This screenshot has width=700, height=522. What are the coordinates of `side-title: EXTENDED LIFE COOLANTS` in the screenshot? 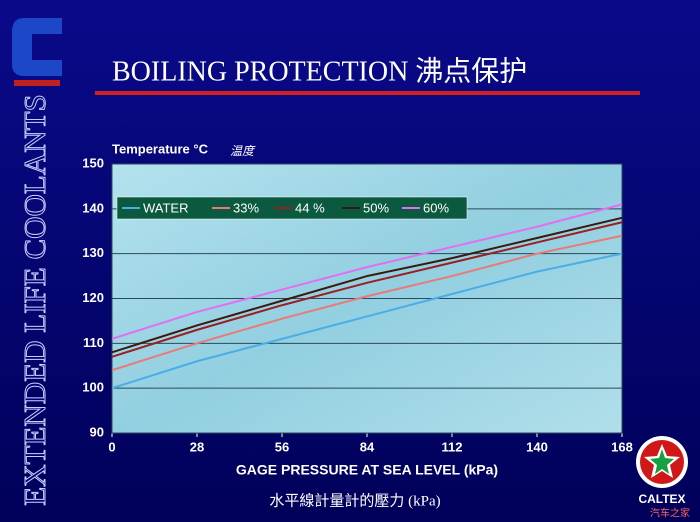 It's located at (34, 300).